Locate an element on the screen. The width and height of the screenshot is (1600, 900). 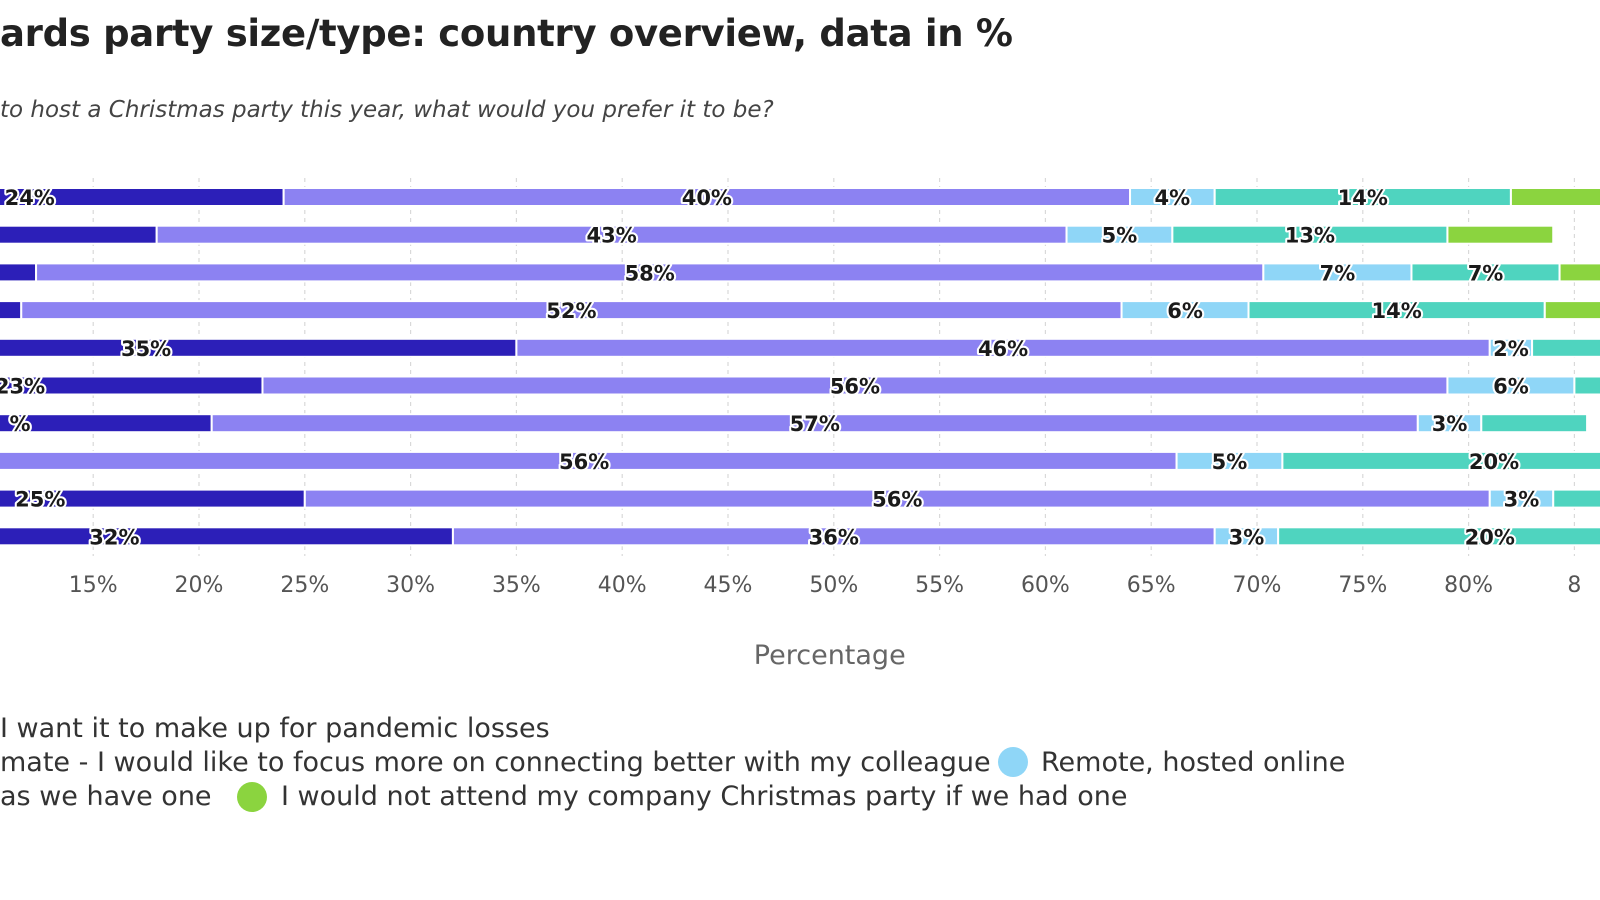
x-tick-label: 45% is located at coordinates (728, 585).